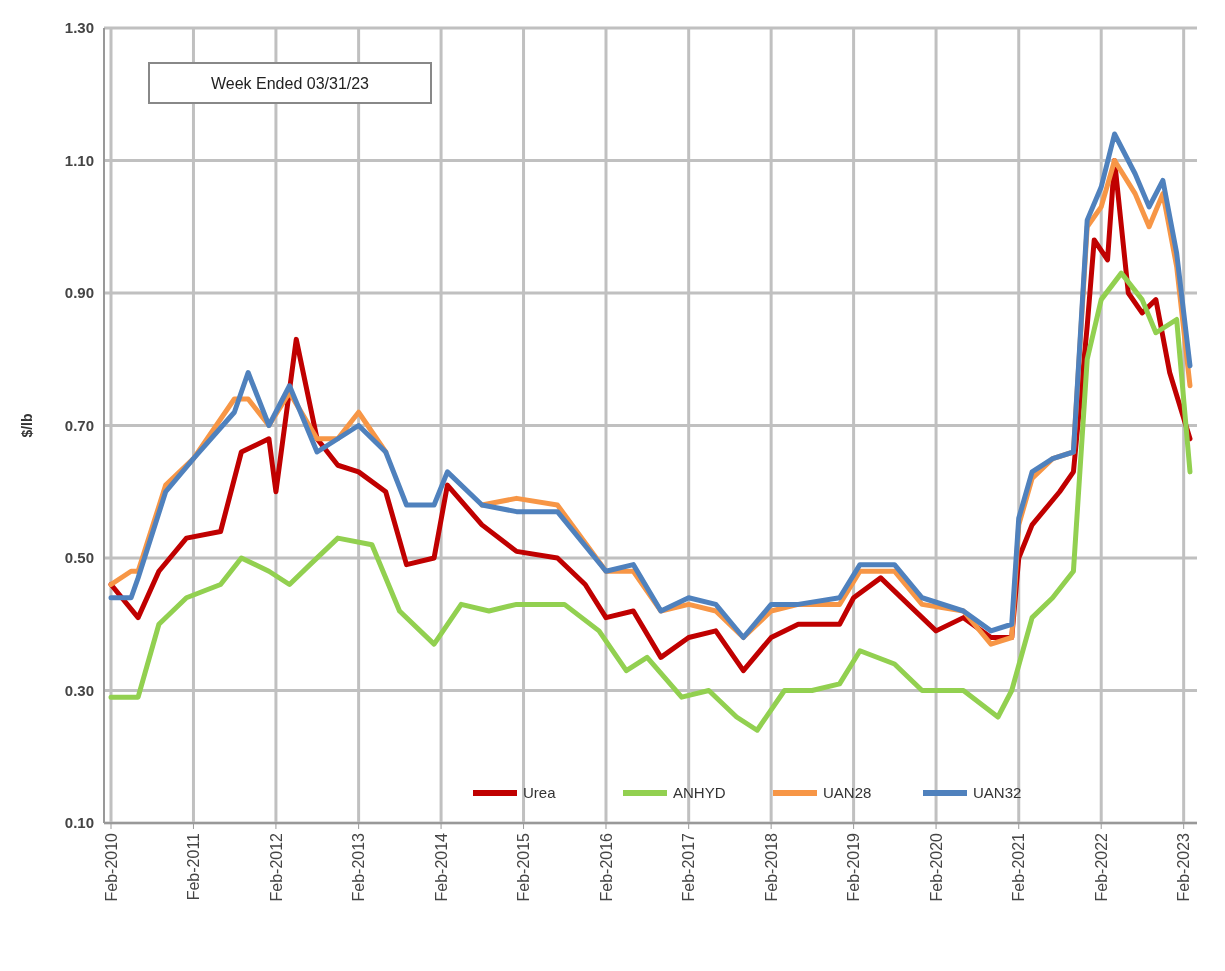  Describe the element at coordinates (441, 867) in the screenshot. I see `x-tick-label: Feb-2014` at that location.